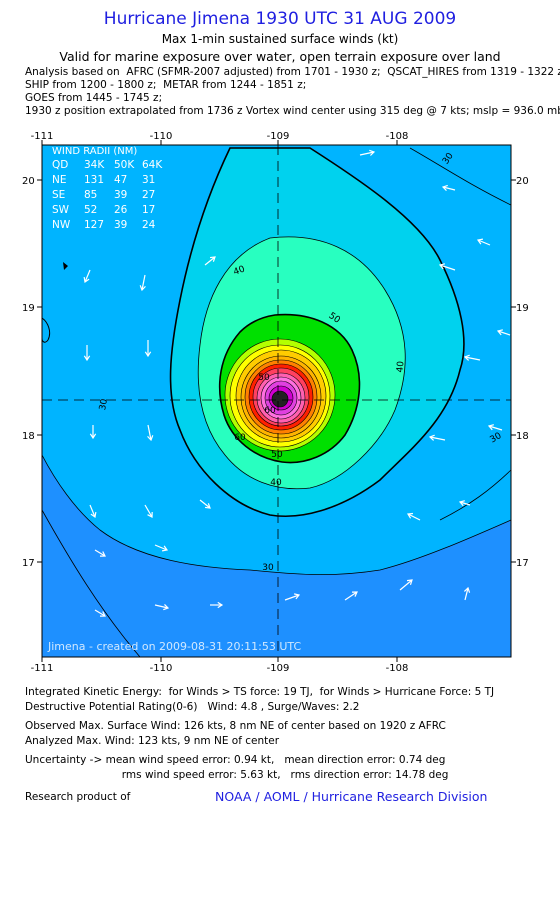 This screenshot has height=915, width=560. I want to click on land-outline, so click(46, 330).